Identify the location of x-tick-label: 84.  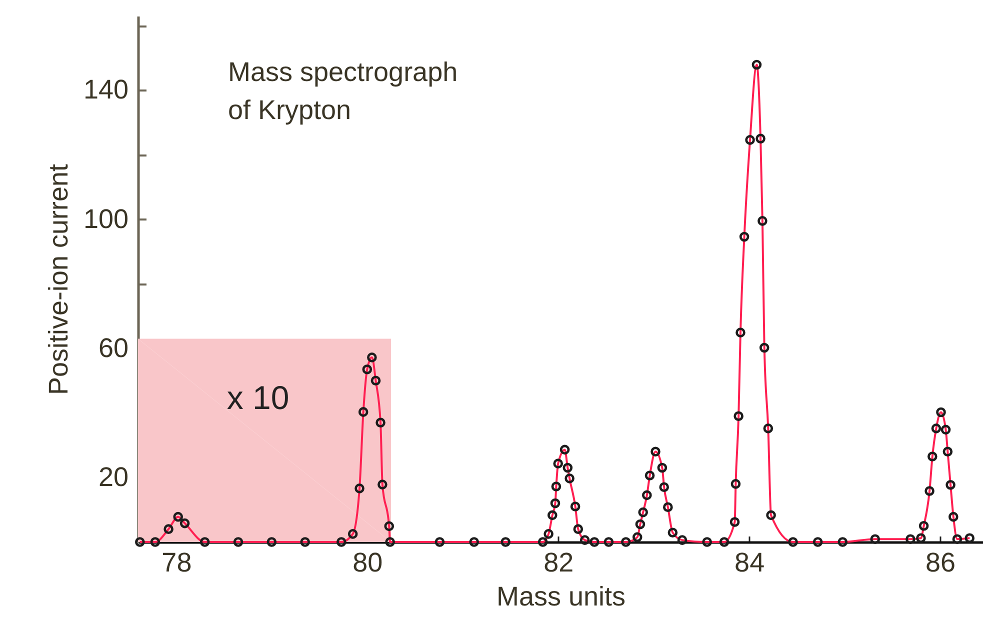
(749, 563).